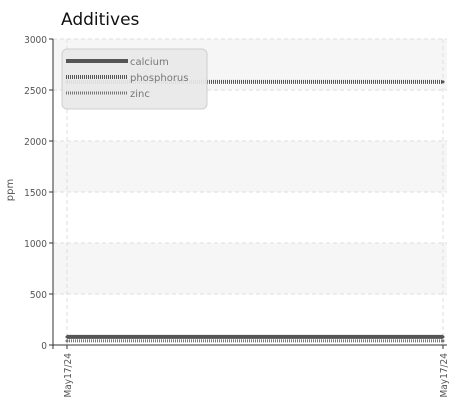 The height and width of the screenshot is (415, 461). What do you see at coordinates (35, 40) in the screenshot?
I see `y-tick-label: 3000` at bounding box center [35, 40].